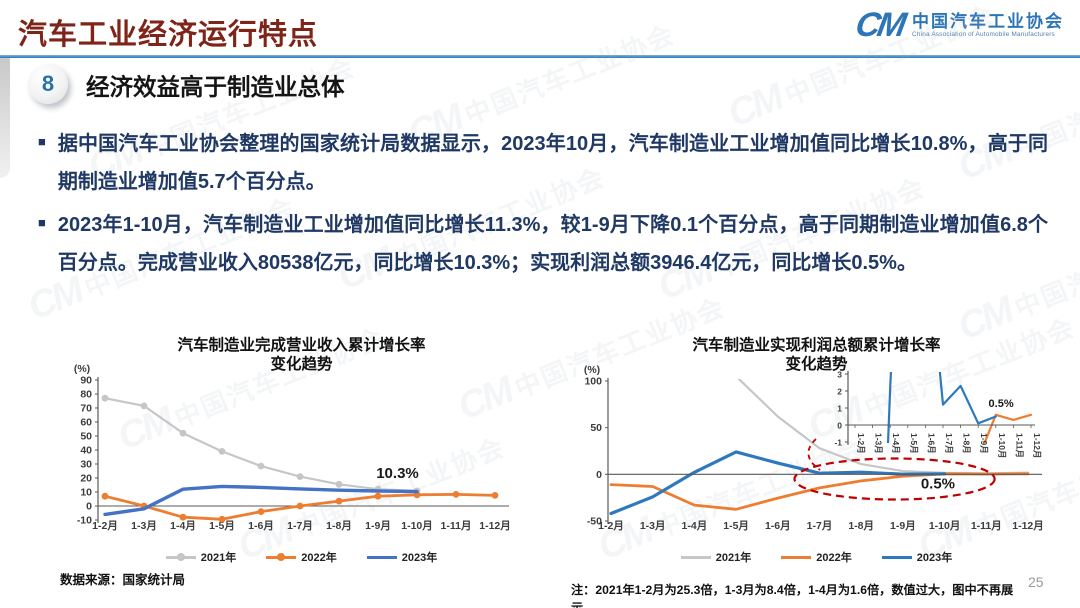 The width and height of the screenshot is (1080, 608). I want to click on page-title: 汽车工业经济运行特点, so click(168, 35).